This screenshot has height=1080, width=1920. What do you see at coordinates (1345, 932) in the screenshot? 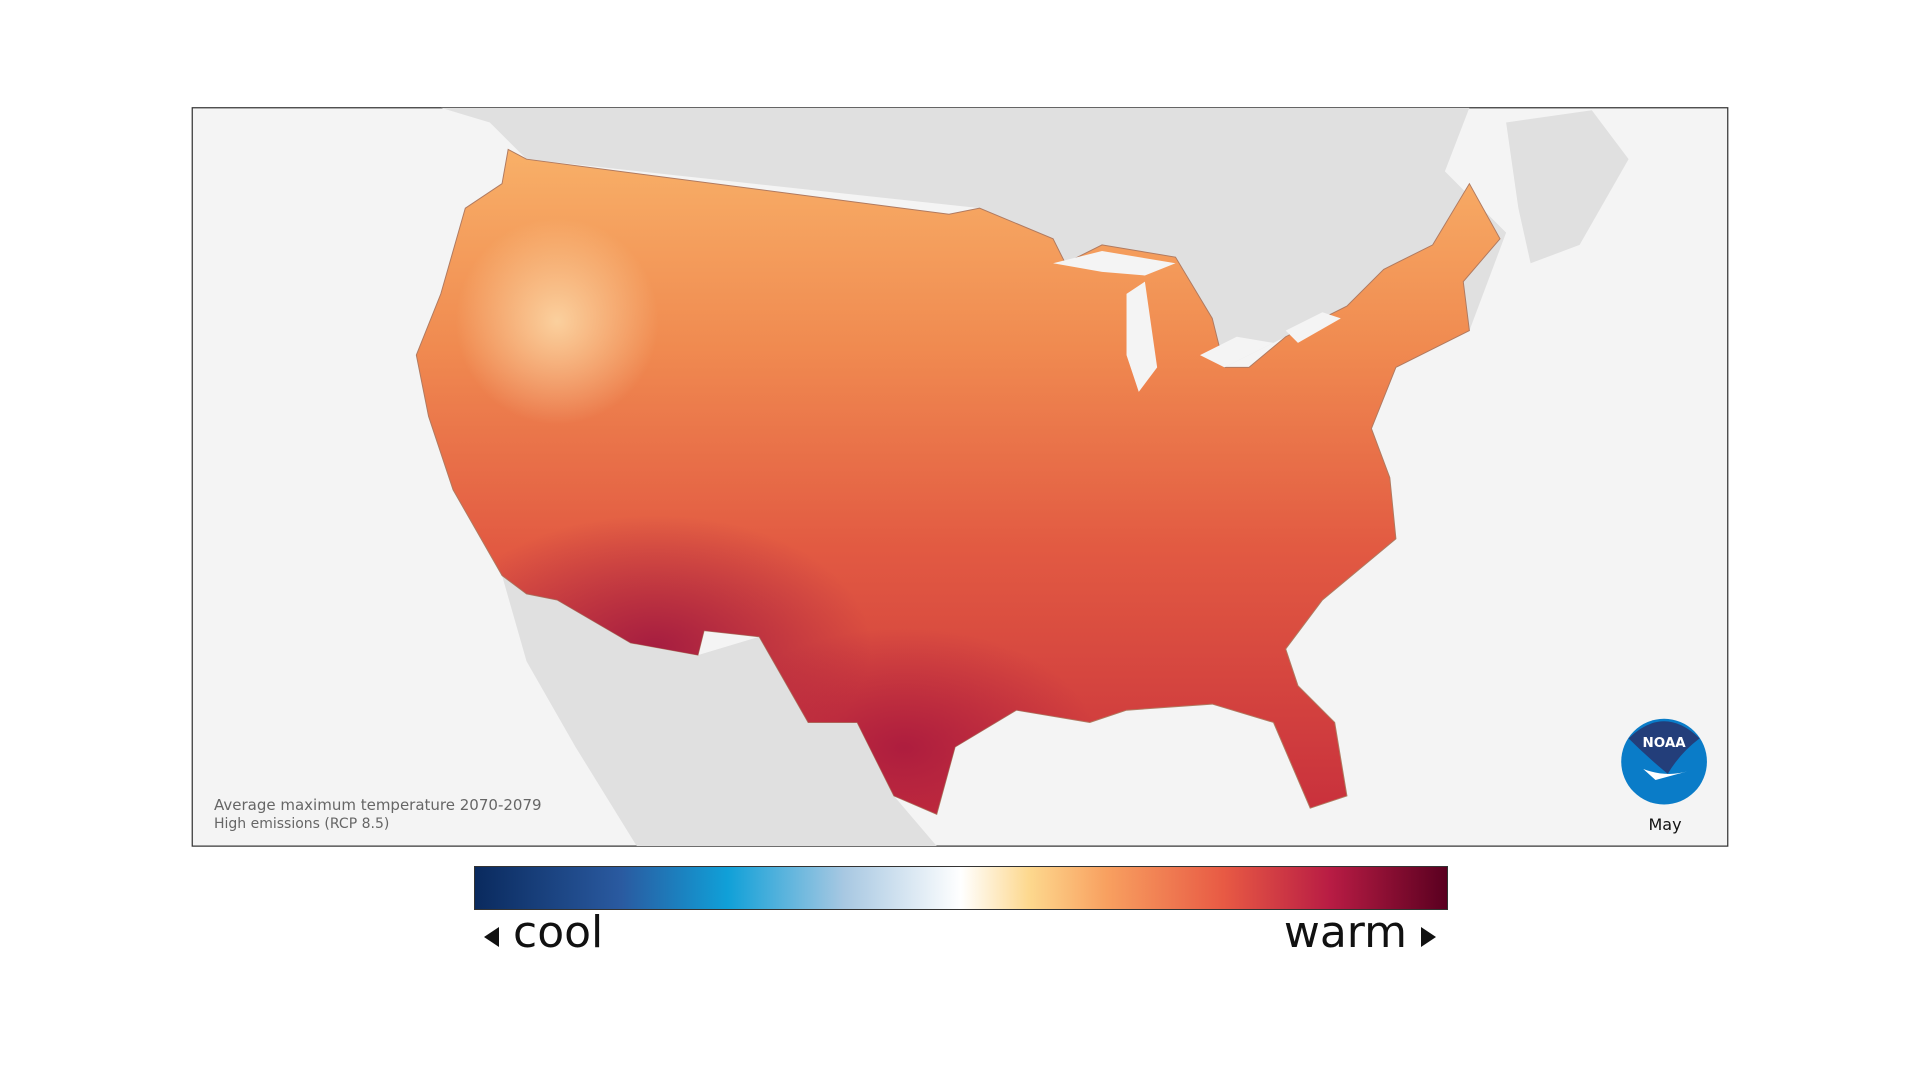
I see `warm-label: warm` at bounding box center [1345, 932].